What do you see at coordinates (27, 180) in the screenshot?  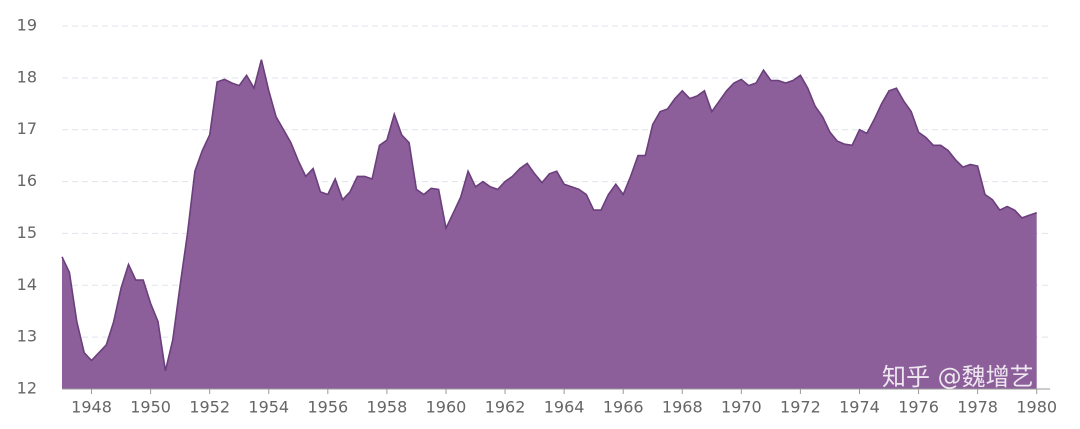 I see `y-tick-label: 16` at bounding box center [27, 180].